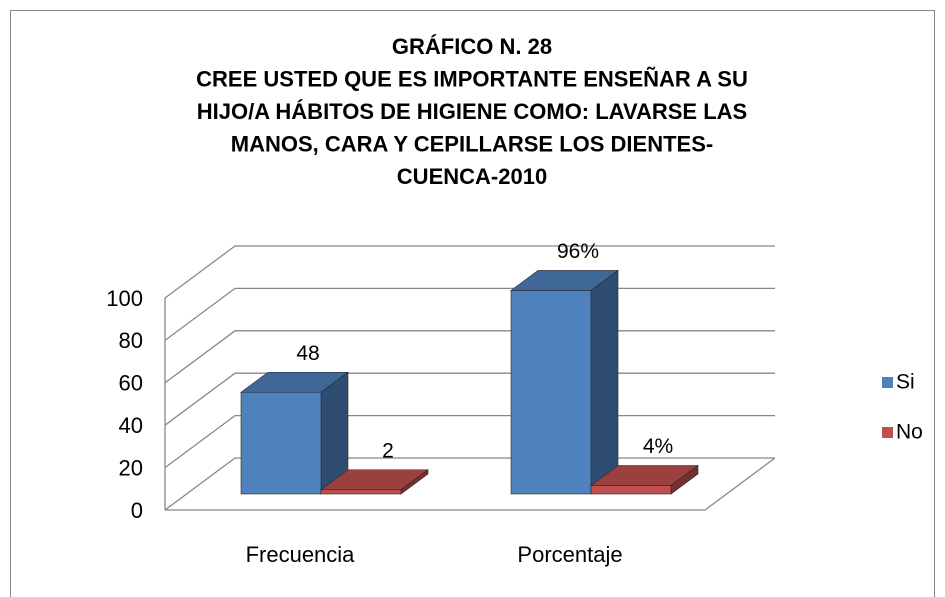 The width and height of the screenshot is (945, 597). I want to click on legend-label: No, so click(909, 432).